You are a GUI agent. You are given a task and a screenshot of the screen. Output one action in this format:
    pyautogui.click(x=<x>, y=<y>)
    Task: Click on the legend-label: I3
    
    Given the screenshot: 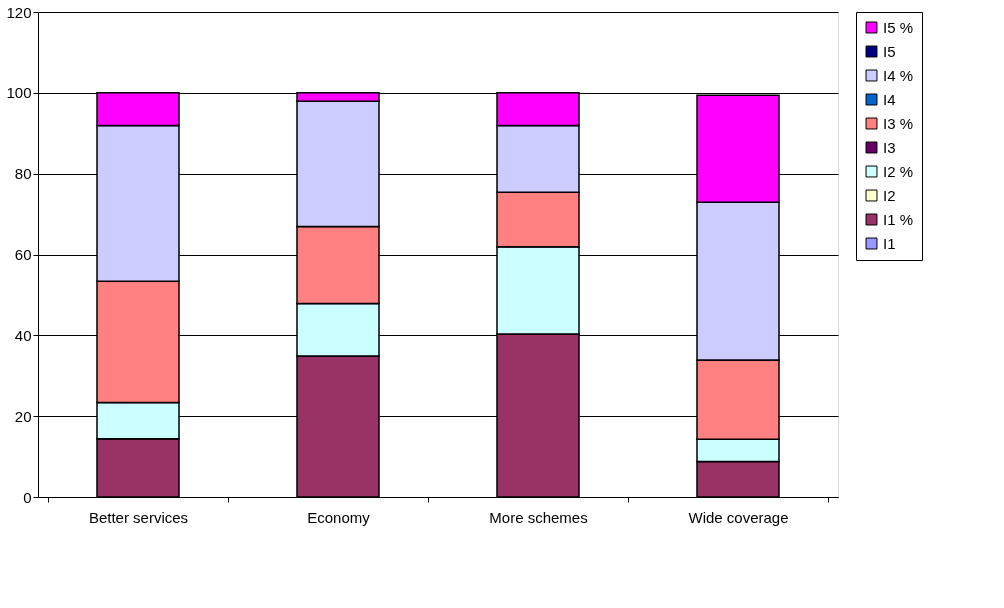 What is the action you would take?
    pyautogui.click(x=889, y=147)
    